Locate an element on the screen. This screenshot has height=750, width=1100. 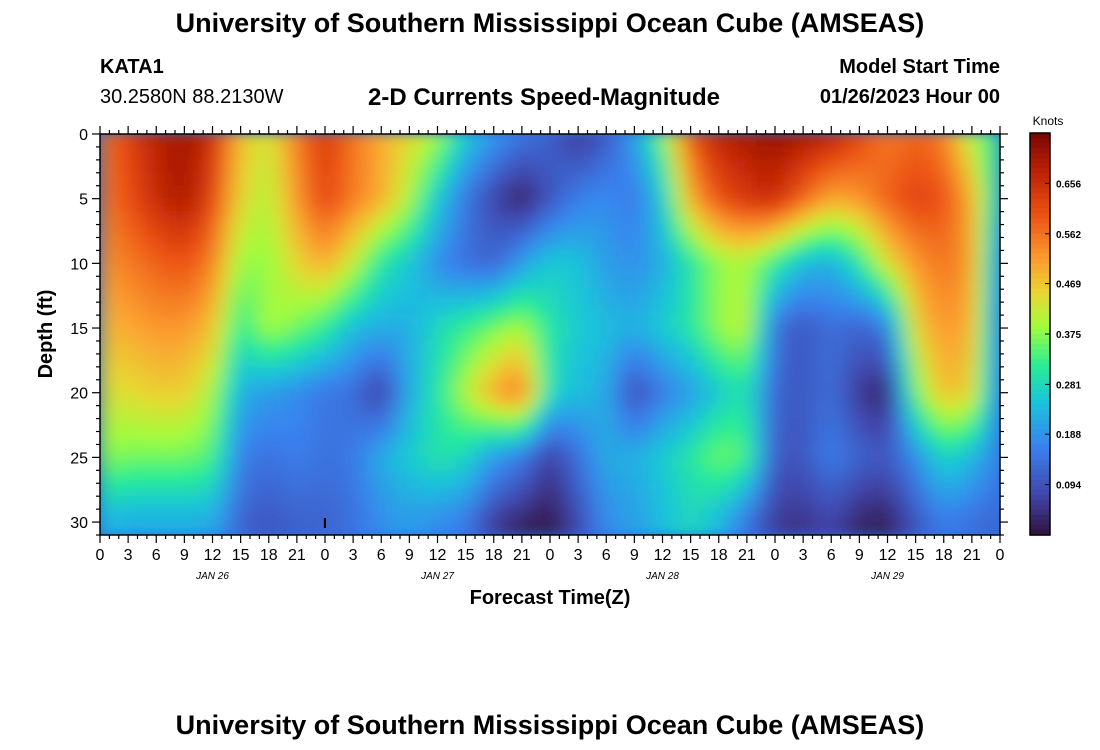
y-tick-label: 25 is located at coordinates (79, 458).